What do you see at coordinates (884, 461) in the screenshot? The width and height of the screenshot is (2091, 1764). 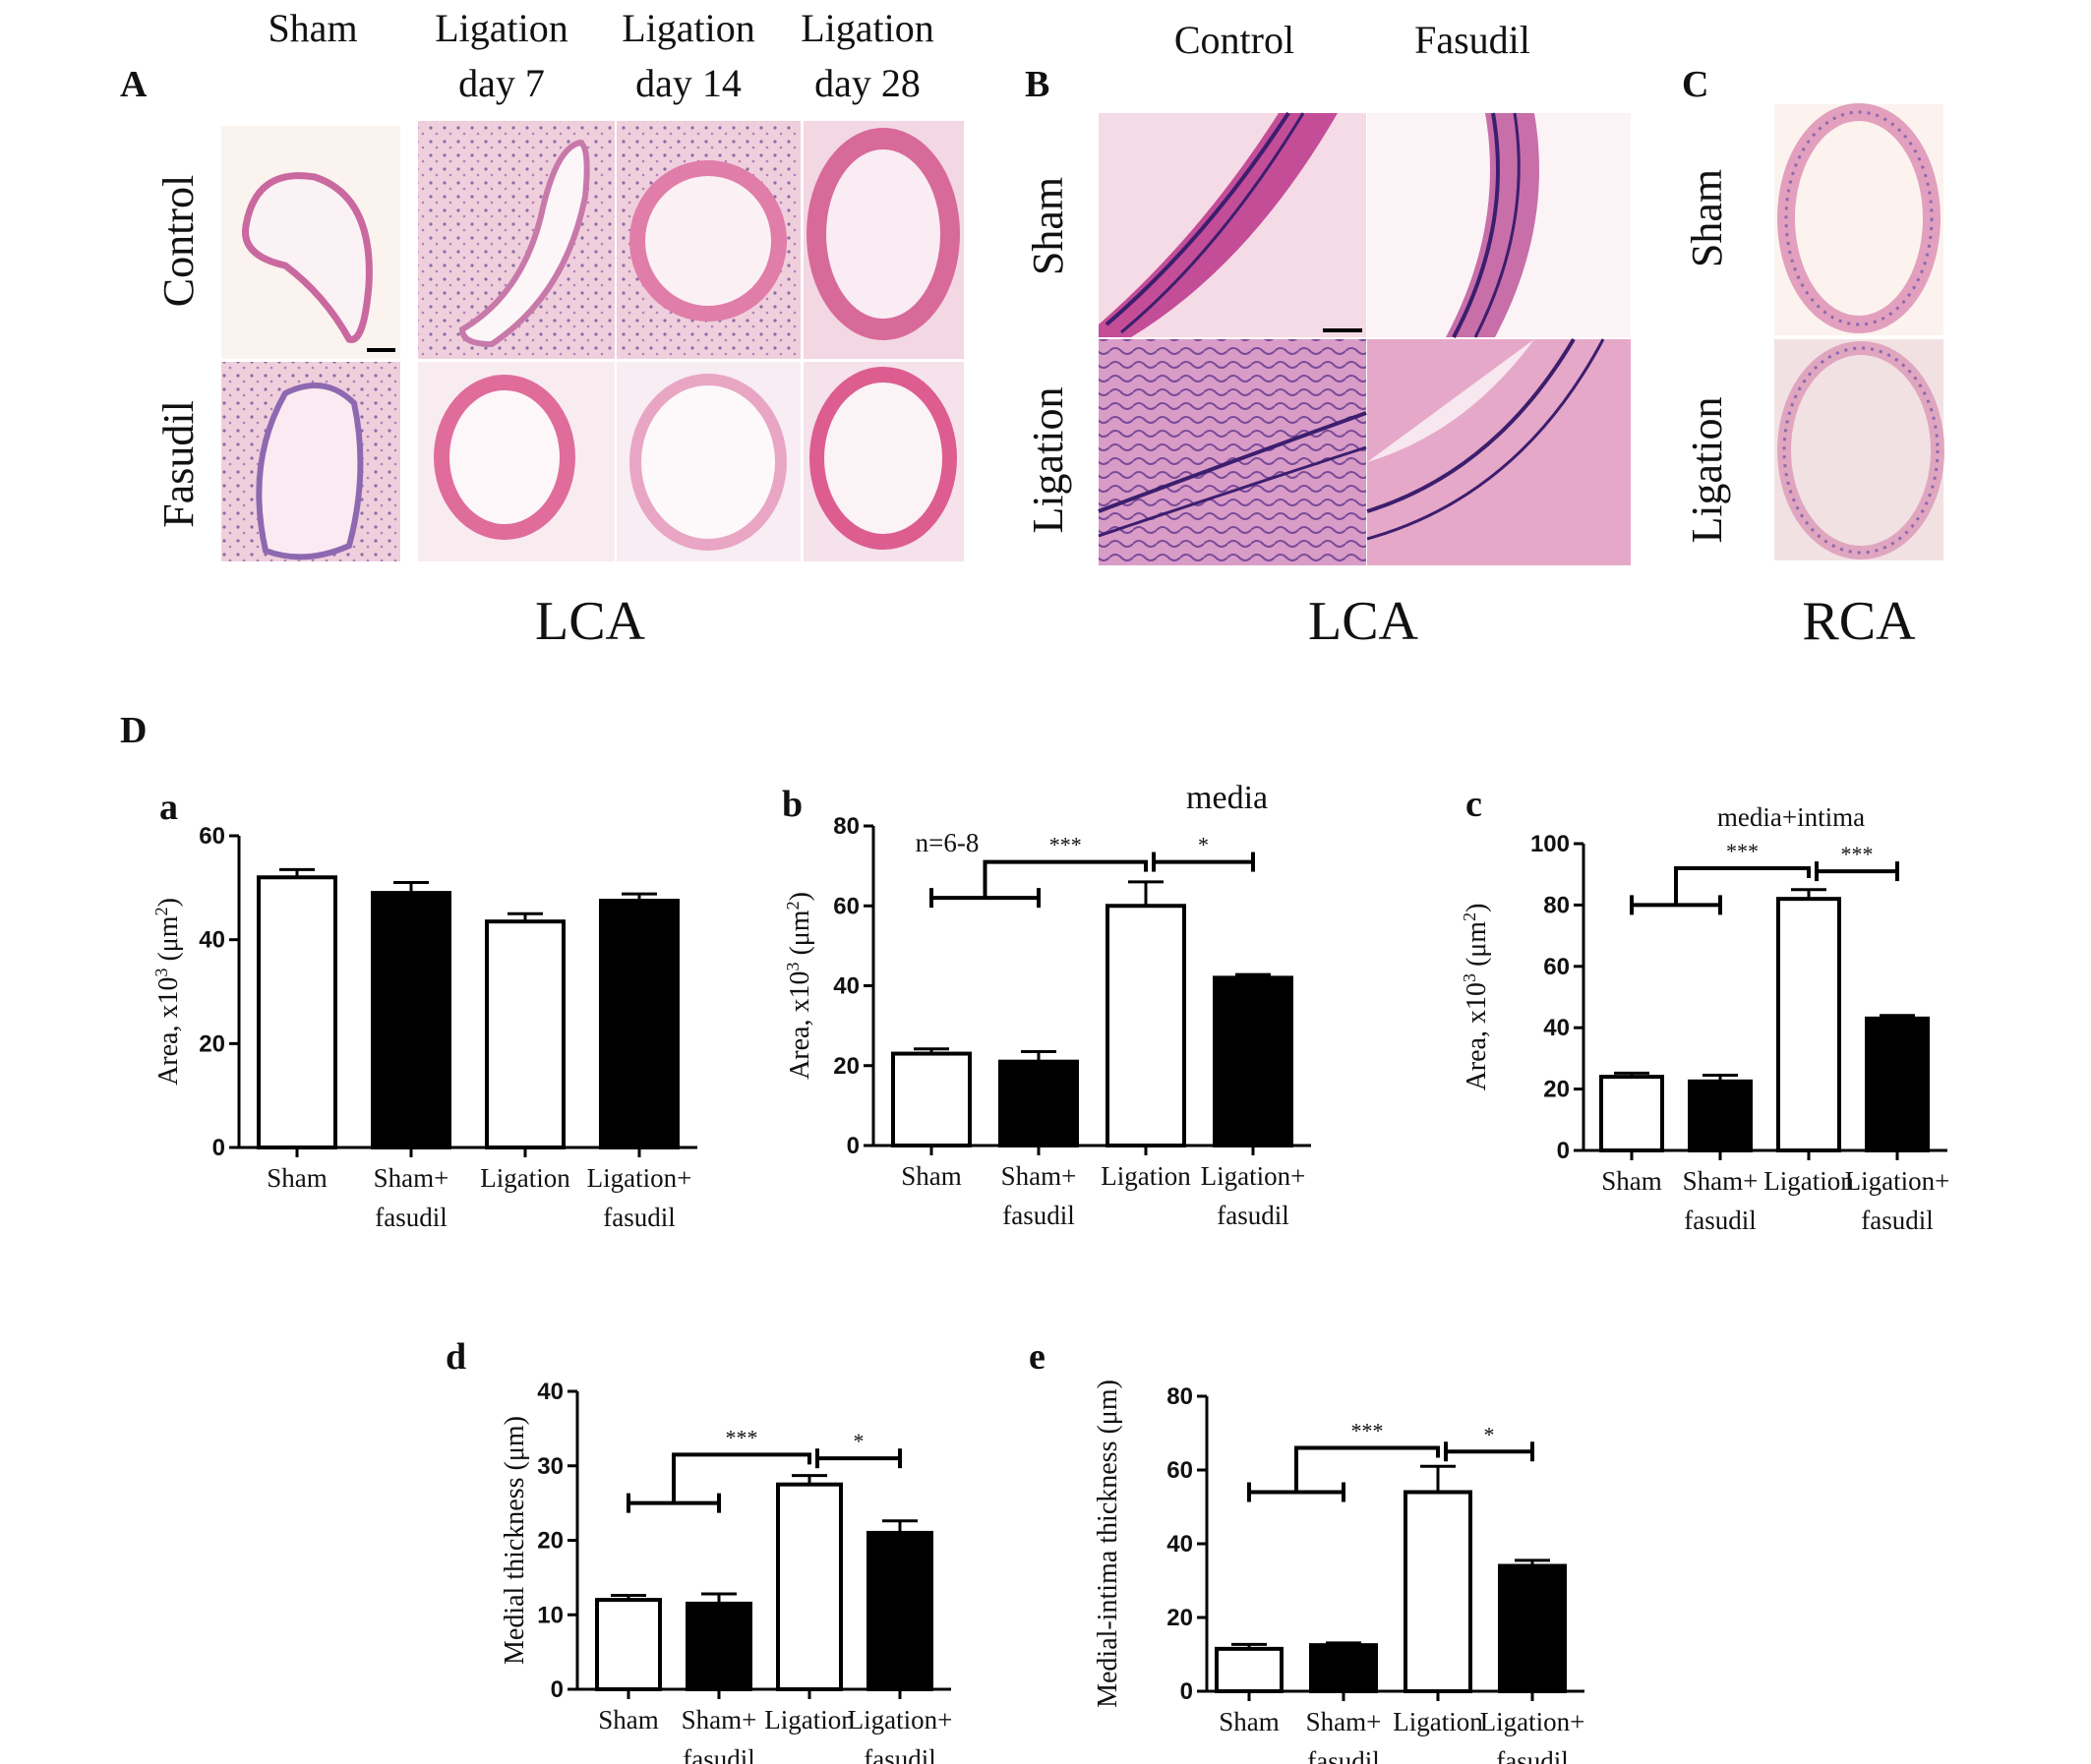 I see `micrograph-a-fasudil-day28` at bounding box center [884, 461].